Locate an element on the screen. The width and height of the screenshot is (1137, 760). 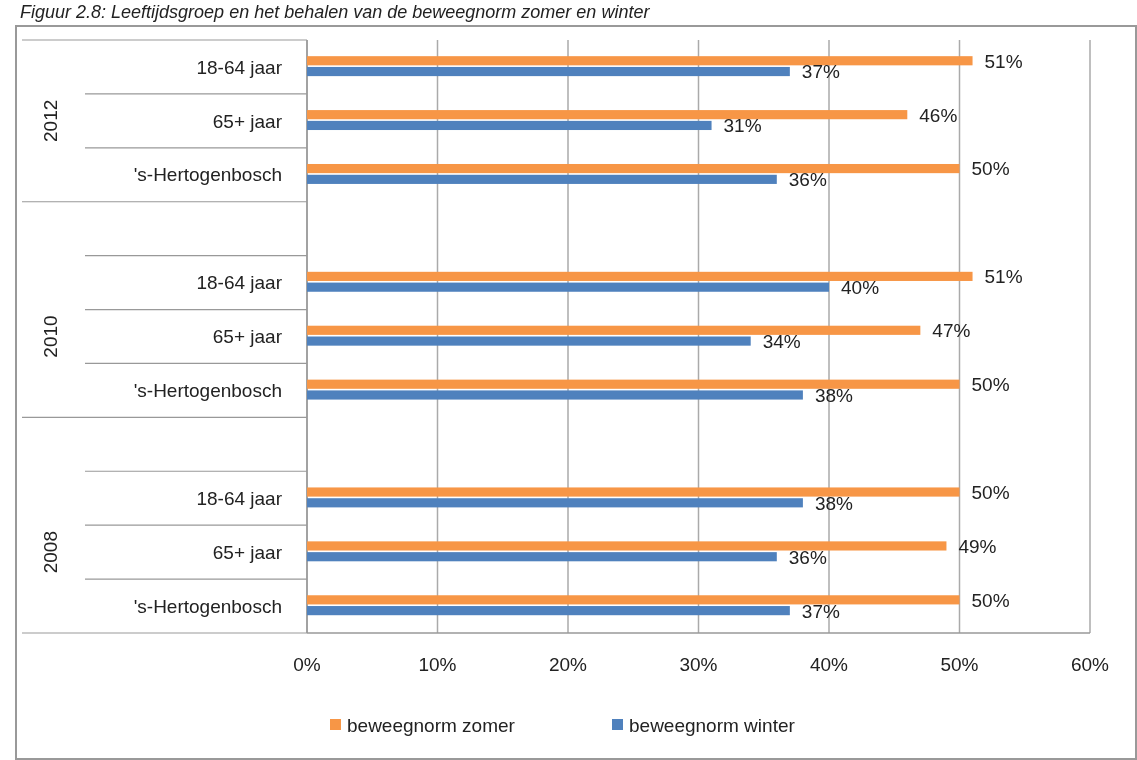
data-label: 40% is located at coordinates (860, 288).